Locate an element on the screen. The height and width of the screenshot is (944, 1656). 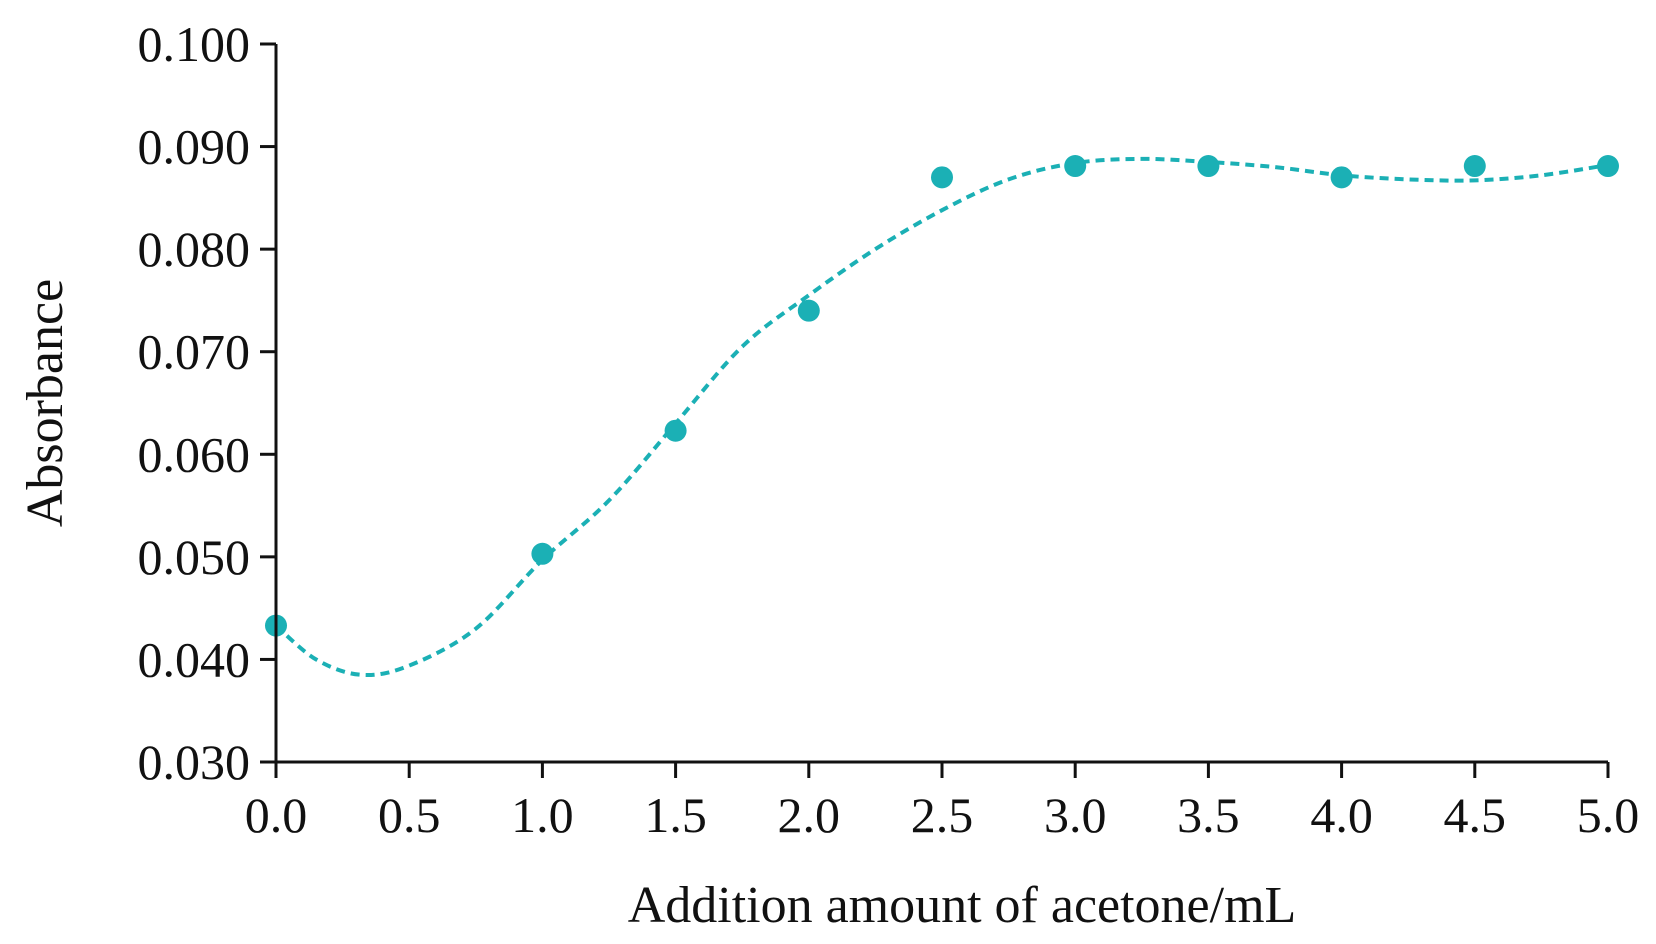
x-tick-label: 4.5 is located at coordinates (1475, 815).